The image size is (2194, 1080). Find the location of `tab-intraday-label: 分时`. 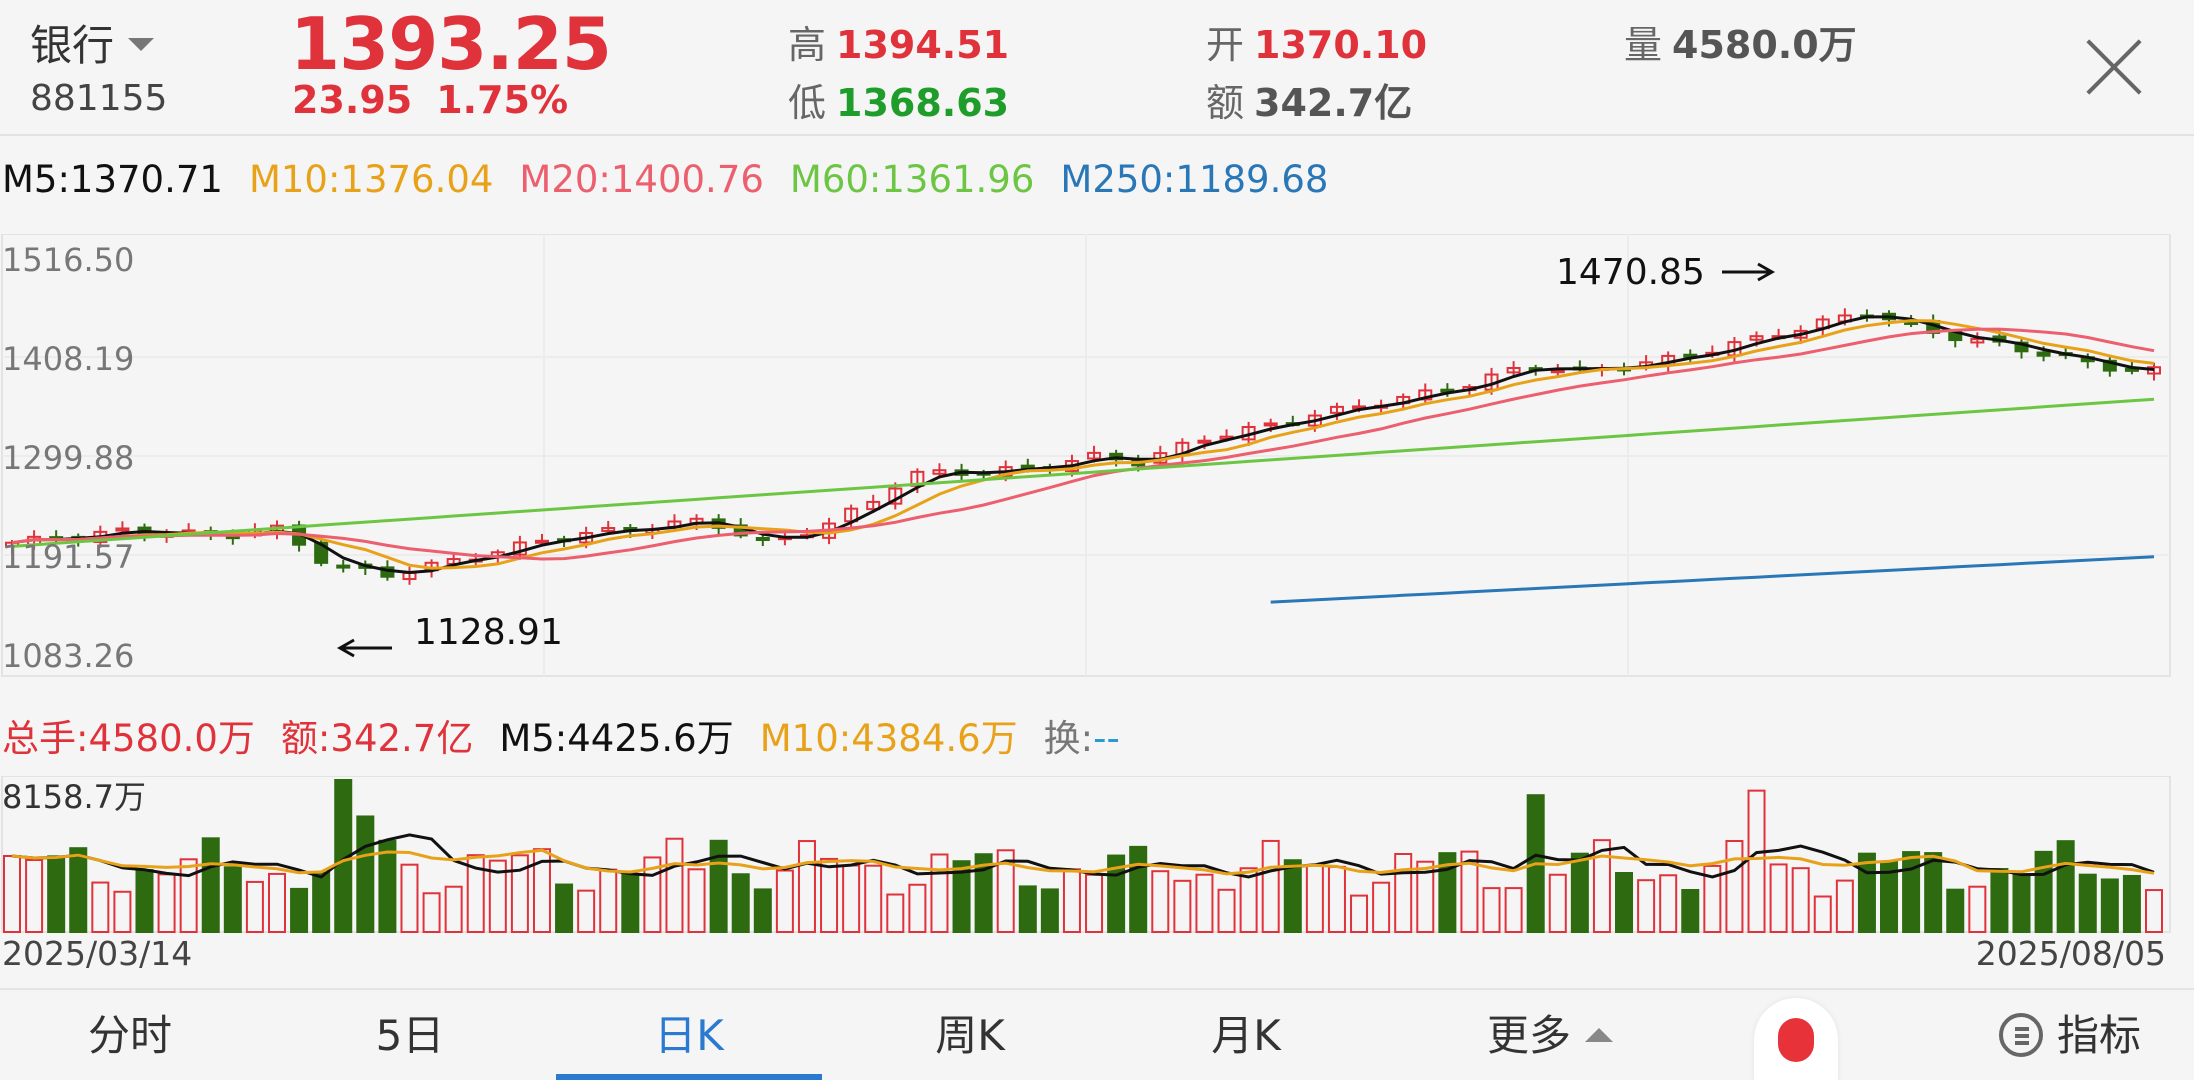

tab-intraday-label: 分时 is located at coordinates (129, 1035).